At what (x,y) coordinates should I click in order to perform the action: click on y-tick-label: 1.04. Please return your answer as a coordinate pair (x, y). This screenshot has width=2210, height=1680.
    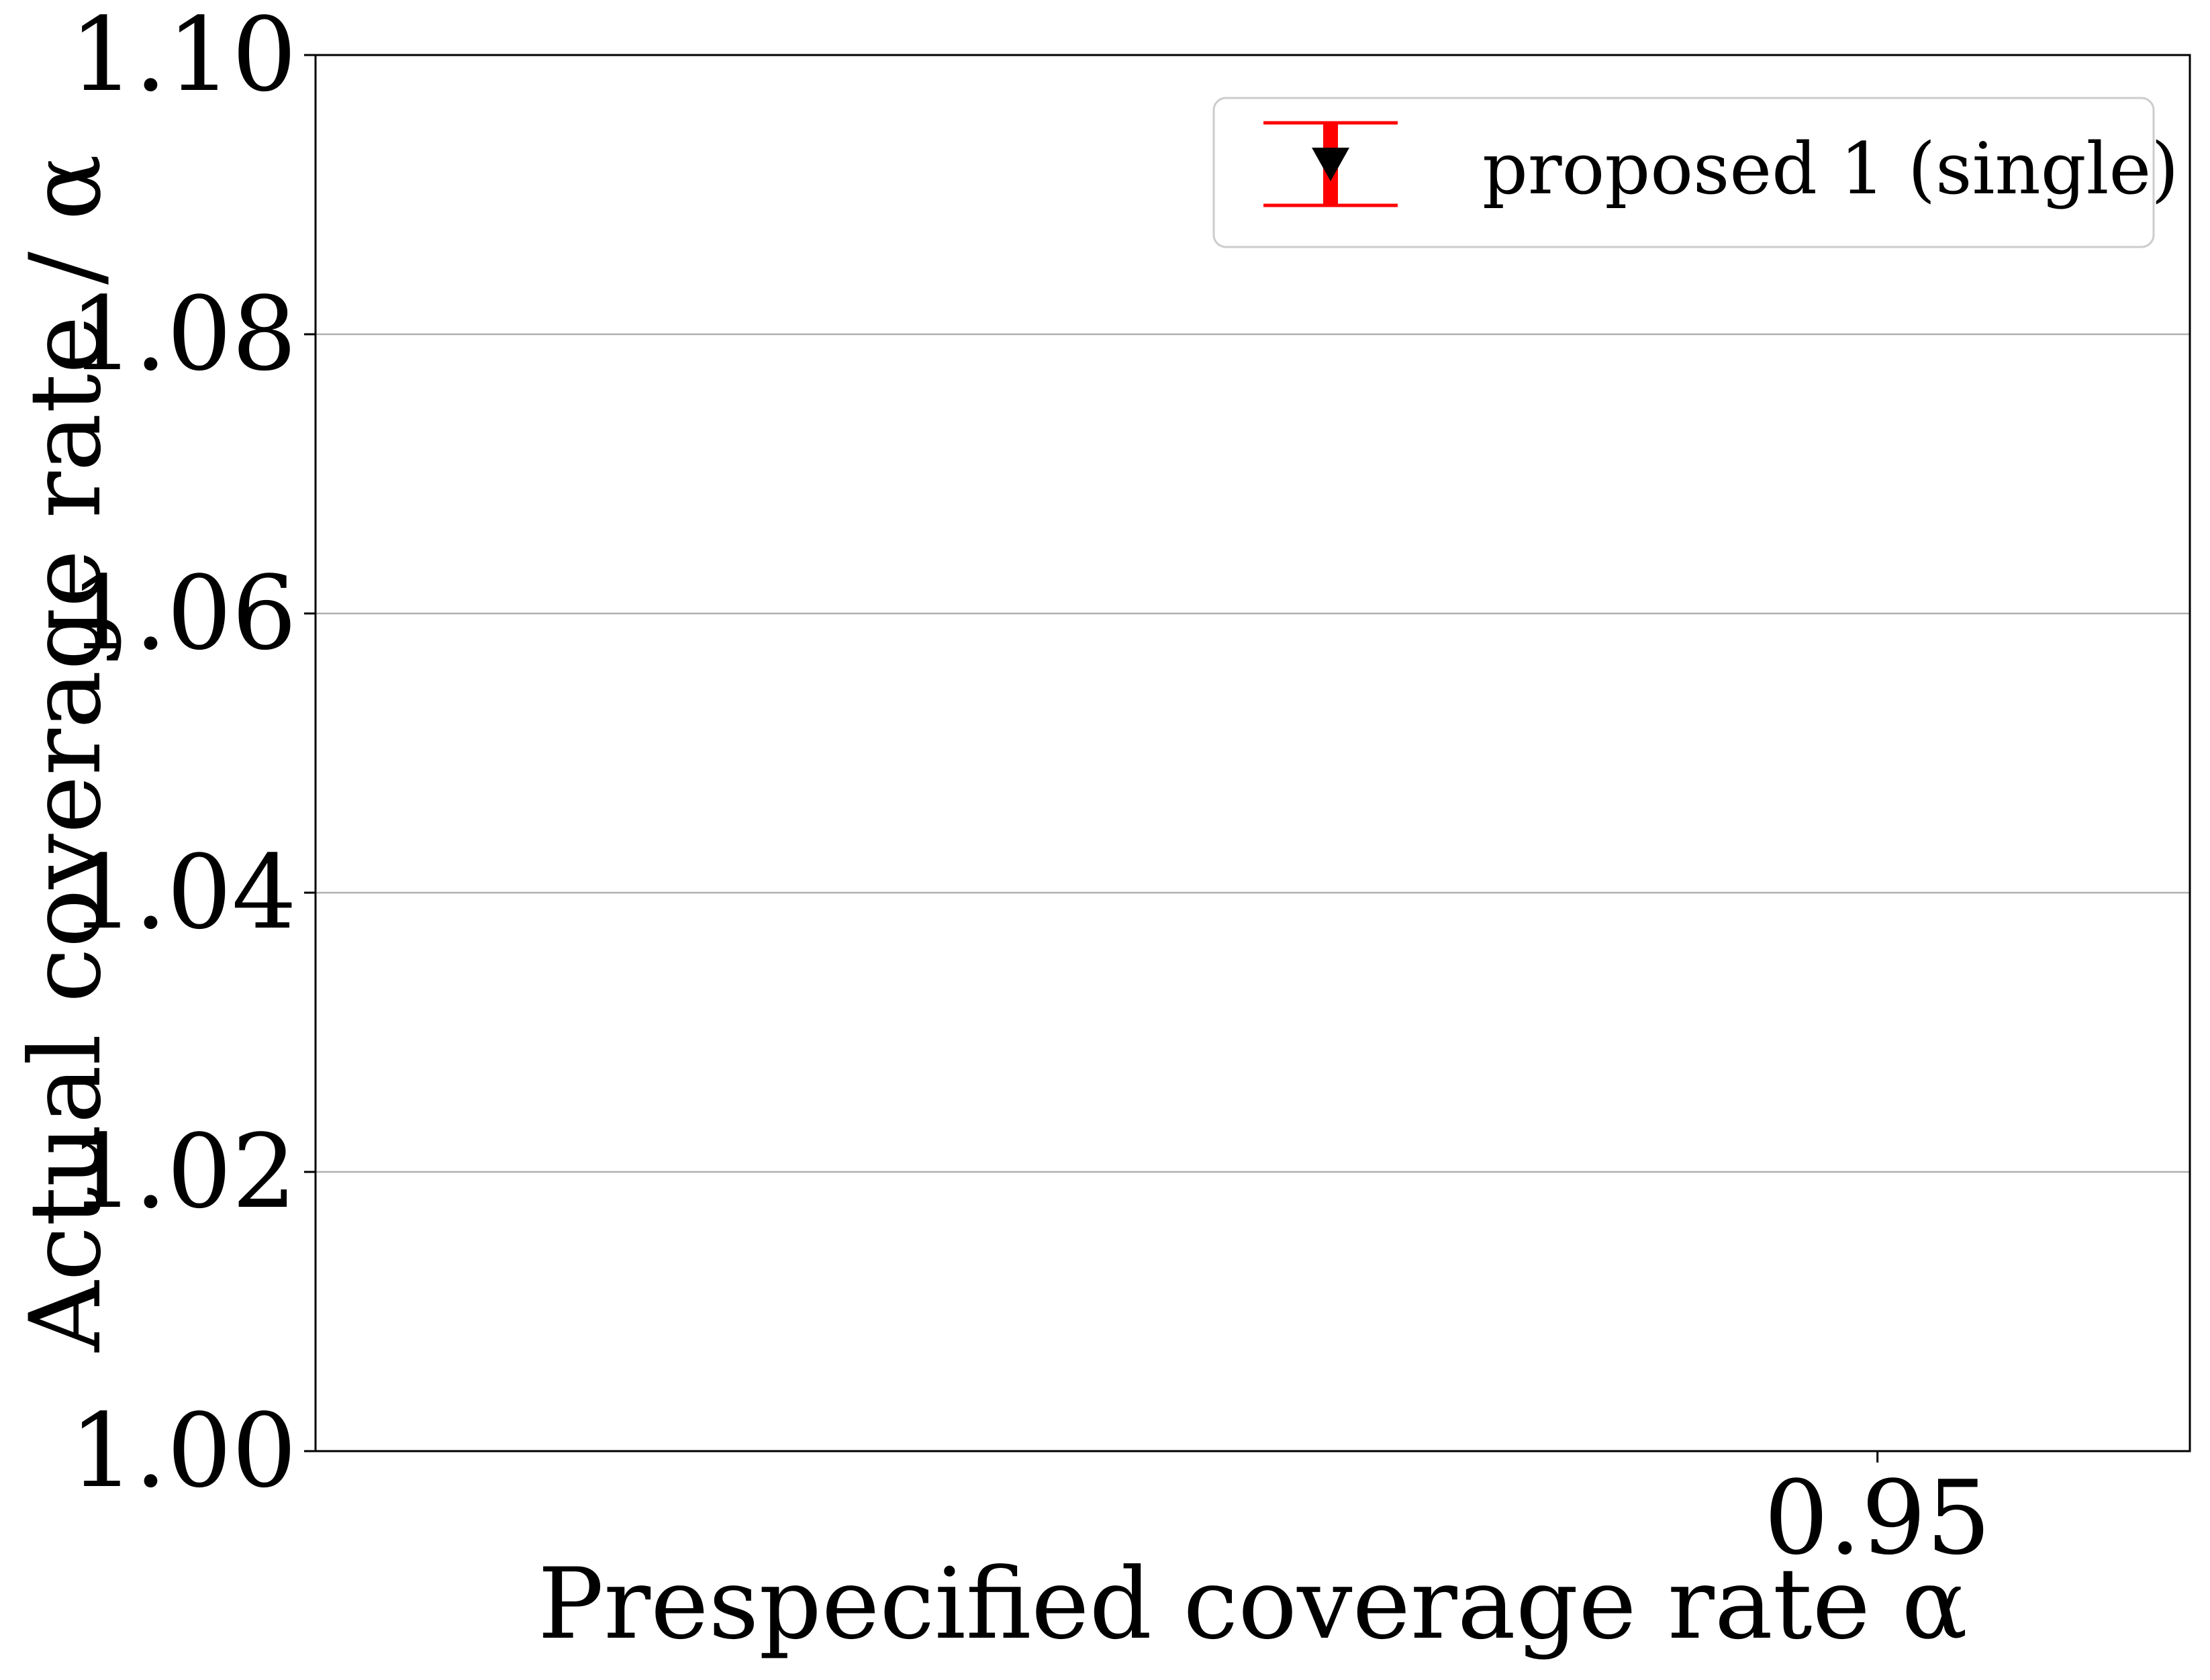
    Looking at the image, I should click on (183, 893).